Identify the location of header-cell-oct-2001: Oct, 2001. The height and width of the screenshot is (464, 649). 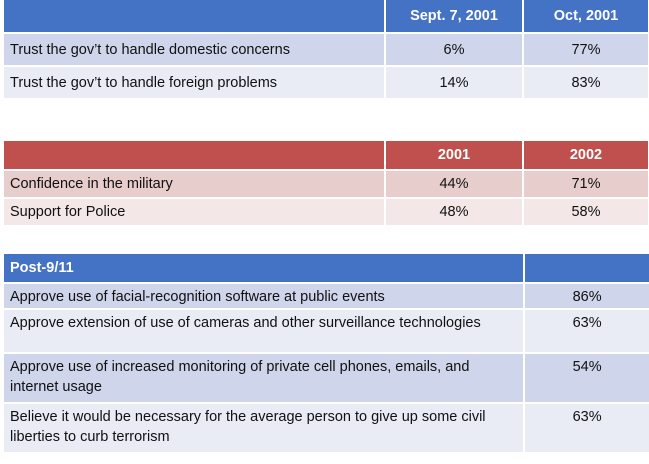
(586, 16).